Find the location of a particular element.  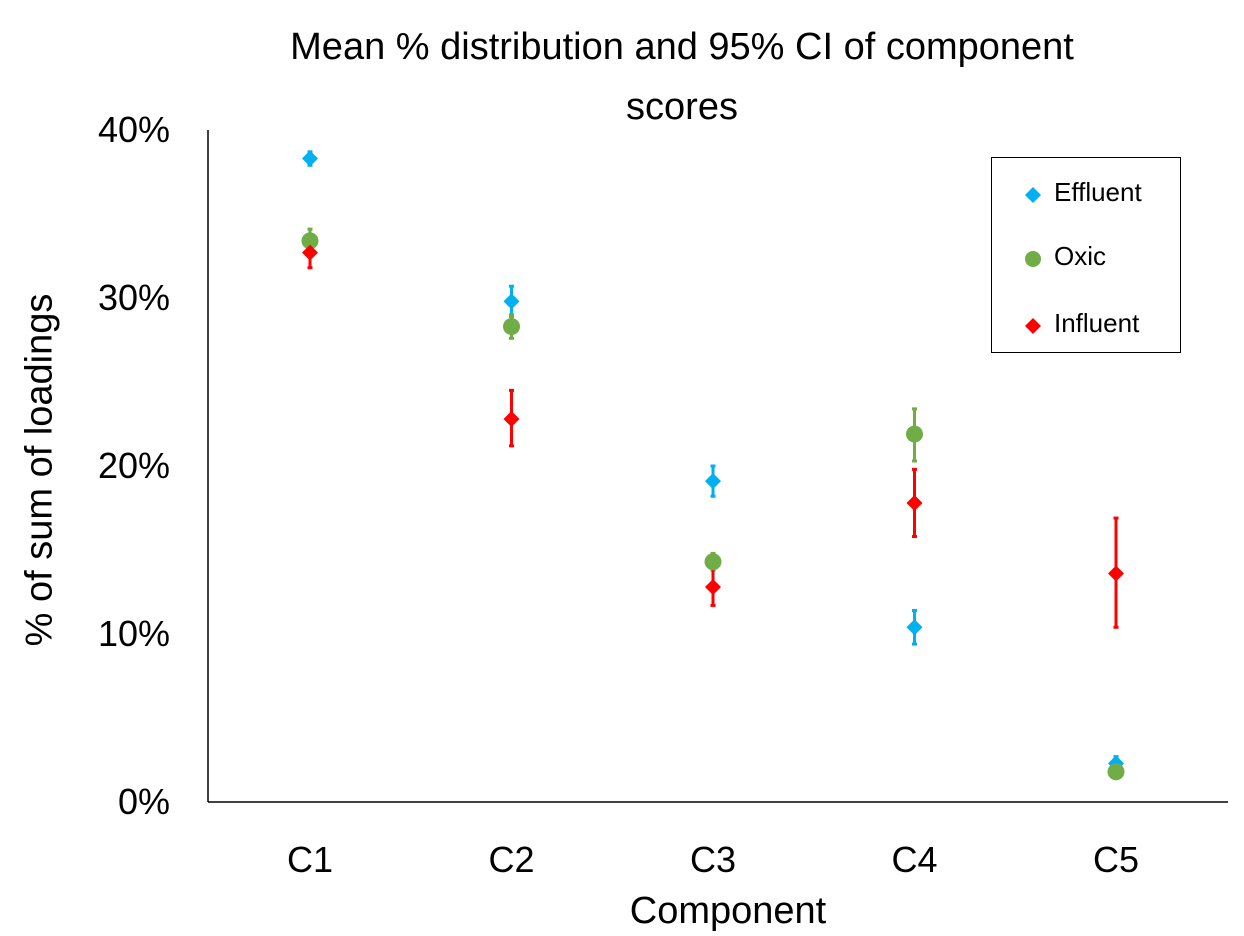

y-tick-label: 40% is located at coordinates (134, 129).